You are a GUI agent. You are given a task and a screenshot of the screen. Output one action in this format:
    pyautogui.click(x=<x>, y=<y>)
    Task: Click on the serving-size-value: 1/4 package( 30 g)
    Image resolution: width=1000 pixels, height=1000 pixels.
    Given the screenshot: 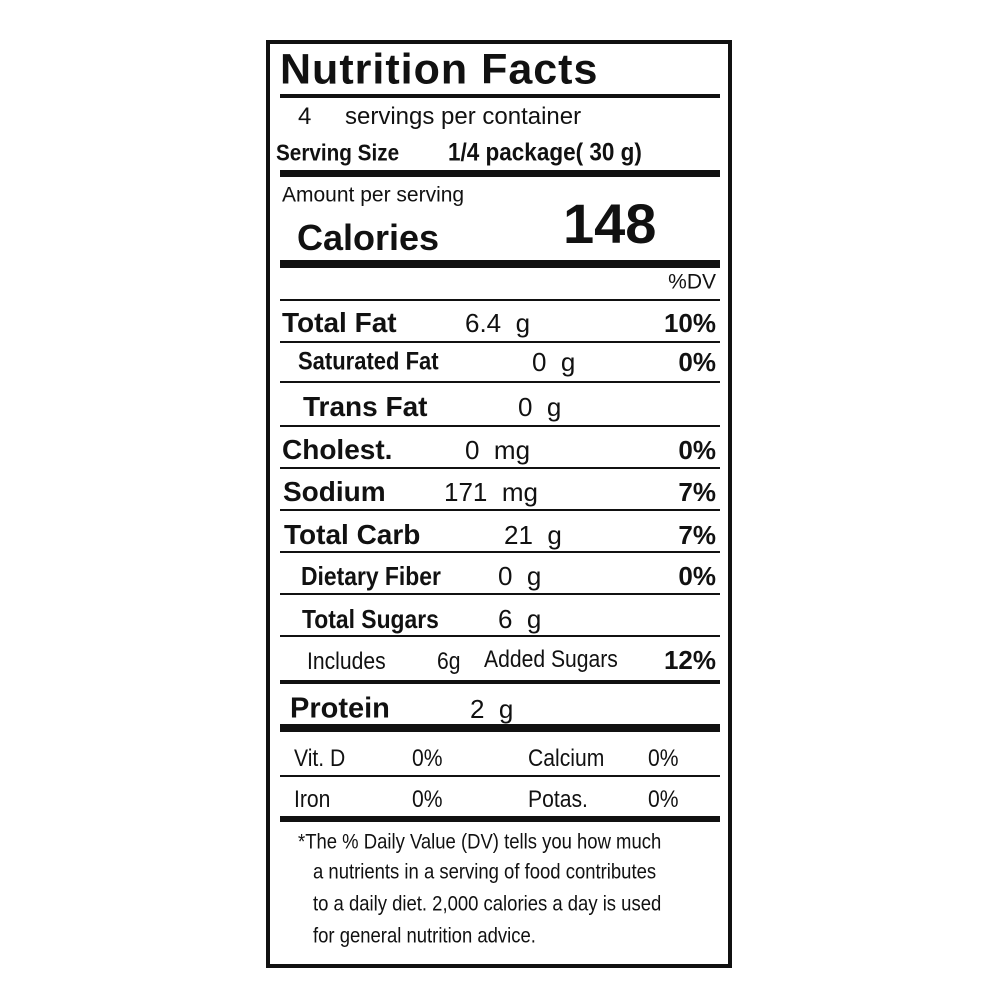 What is the action you would take?
    pyautogui.click(x=545, y=152)
    